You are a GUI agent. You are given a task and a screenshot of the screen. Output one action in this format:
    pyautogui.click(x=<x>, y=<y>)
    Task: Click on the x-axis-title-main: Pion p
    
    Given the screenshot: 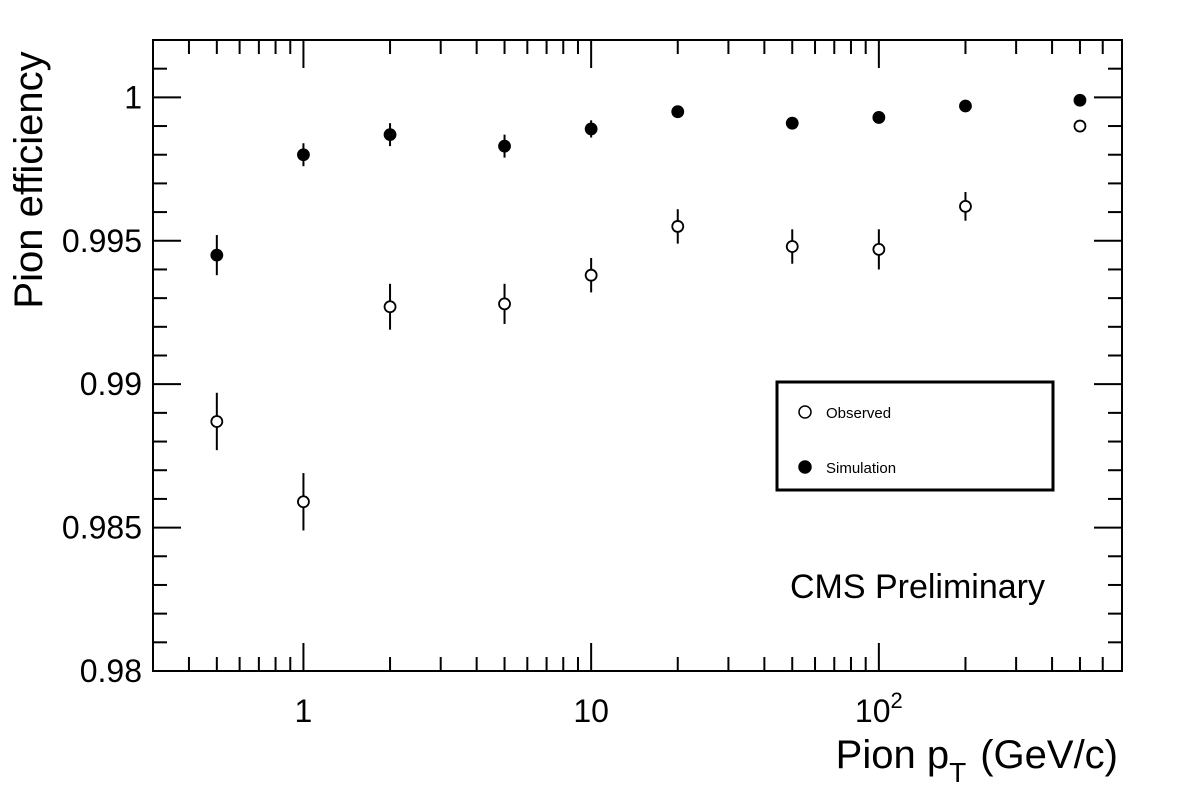 What is the action you would take?
    pyautogui.click(x=892, y=755)
    